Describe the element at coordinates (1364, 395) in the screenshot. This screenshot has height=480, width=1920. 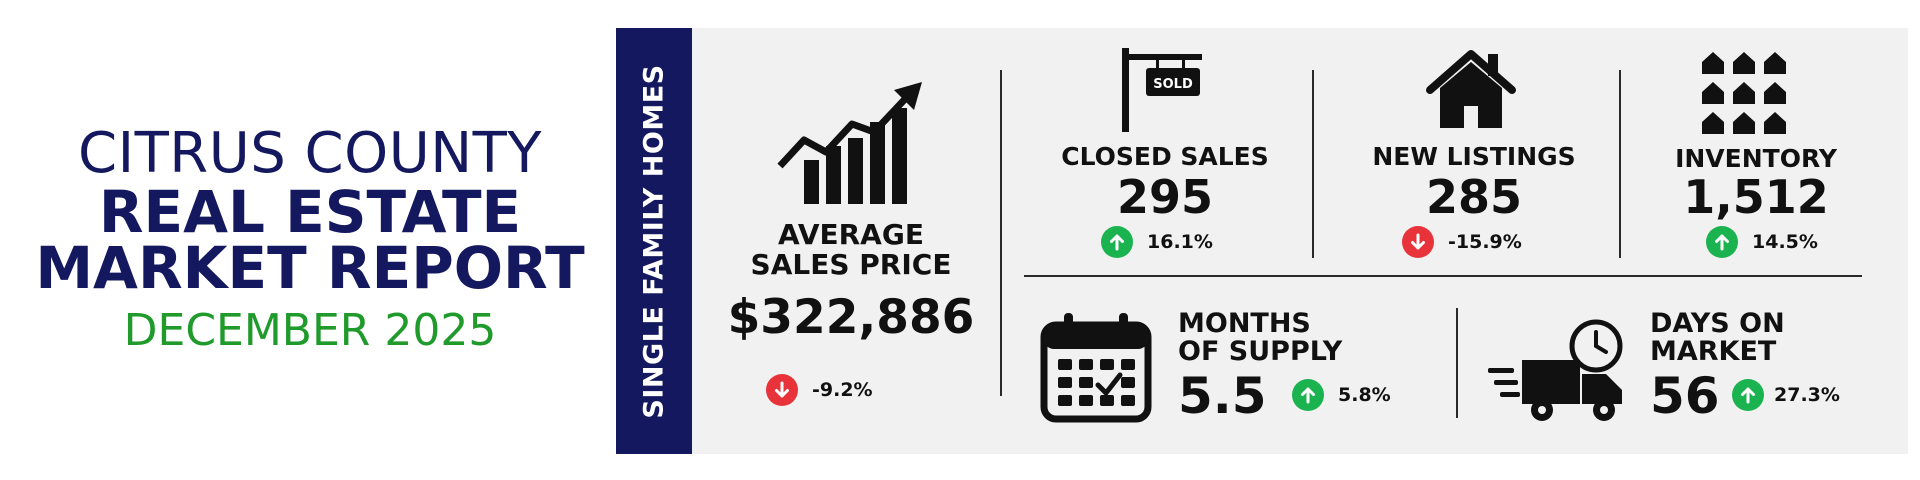
I see `months-supply-change-value: 5.8%` at that location.